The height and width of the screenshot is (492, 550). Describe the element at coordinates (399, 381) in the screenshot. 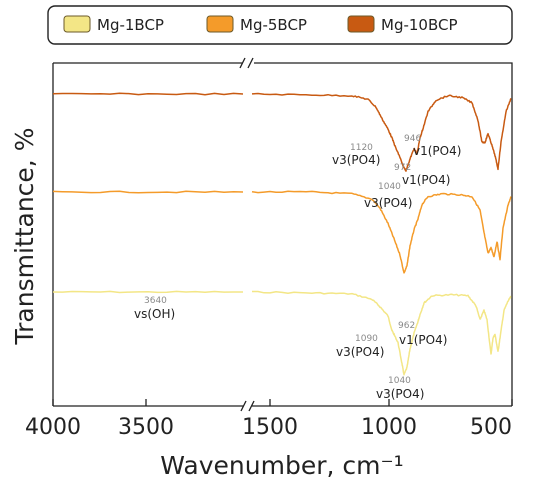

I see `annot-bottom-wn-1040: 1040` at that location.